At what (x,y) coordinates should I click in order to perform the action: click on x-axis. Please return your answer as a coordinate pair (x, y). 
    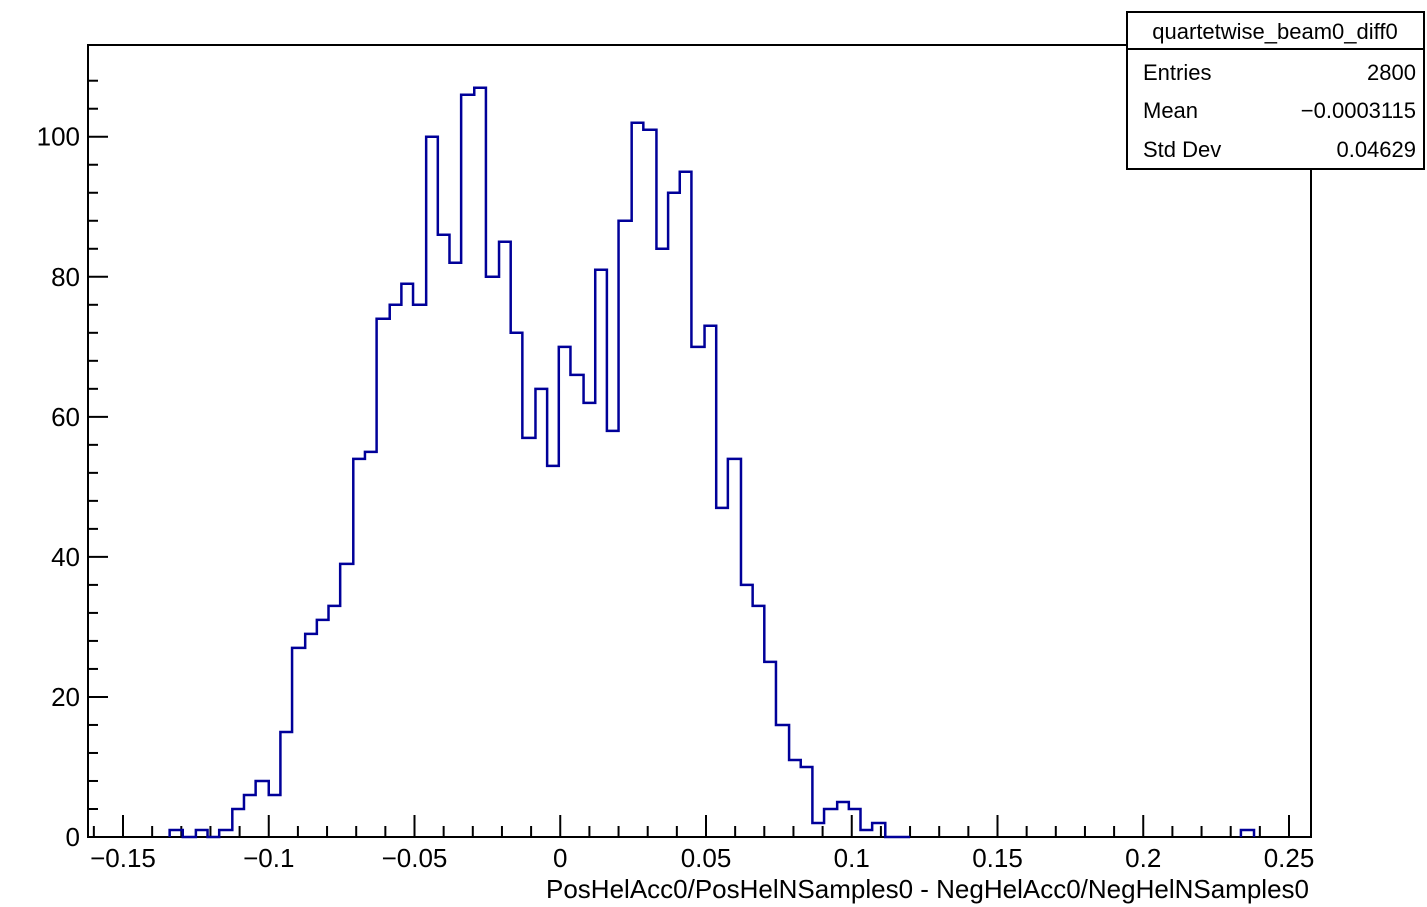
    Looking at the image, I should click on (691, 826).